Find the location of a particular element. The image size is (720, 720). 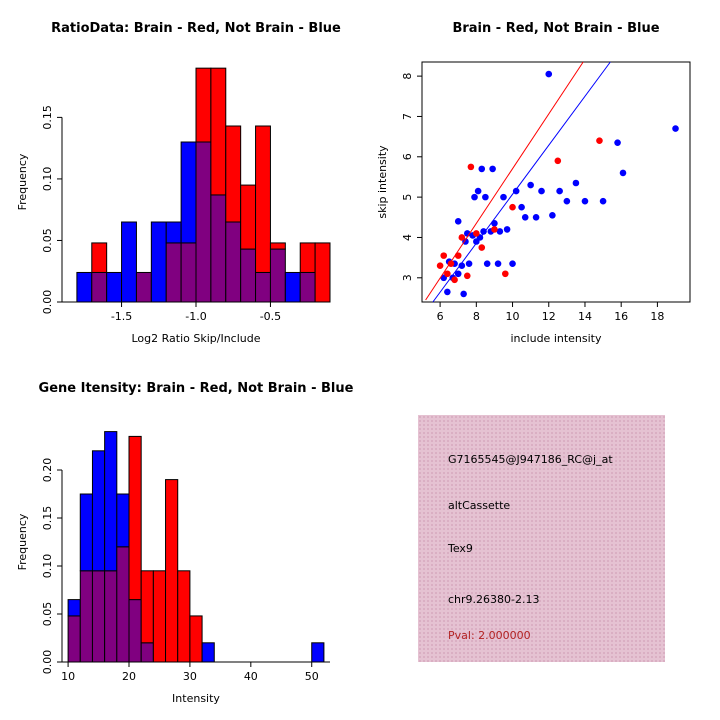

svg-text: 50 is located at coordinates (312, 676).